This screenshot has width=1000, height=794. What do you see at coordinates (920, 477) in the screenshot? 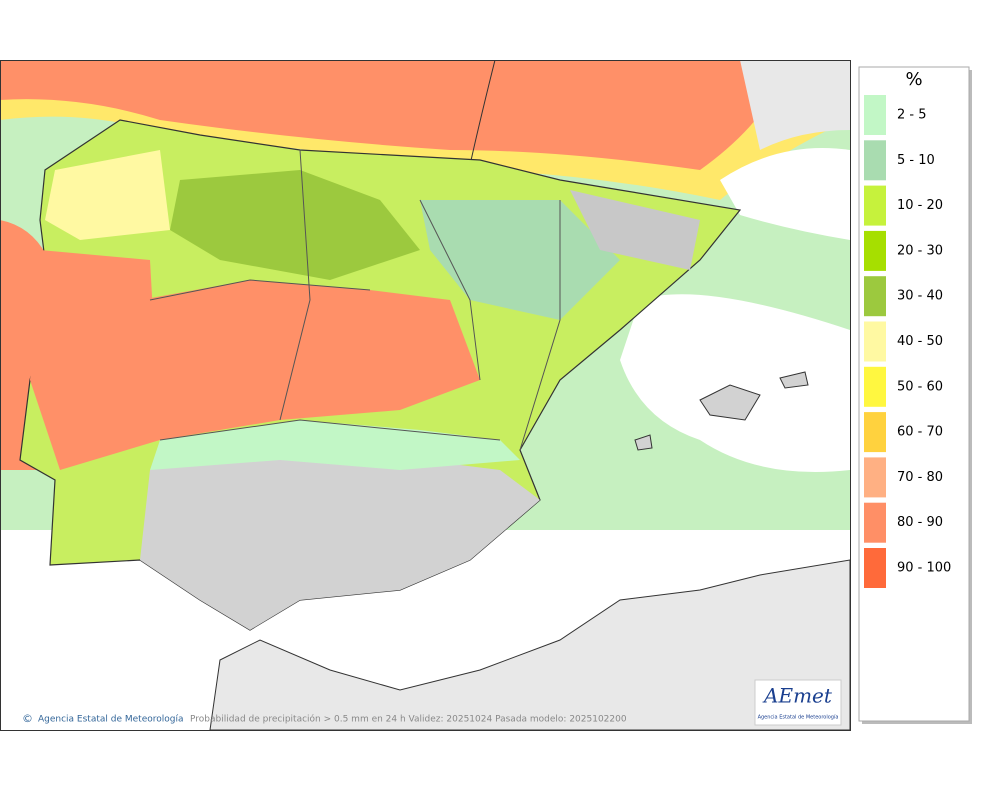
I see `legend-label: 70 - 80` at bounding box center [920, 477].